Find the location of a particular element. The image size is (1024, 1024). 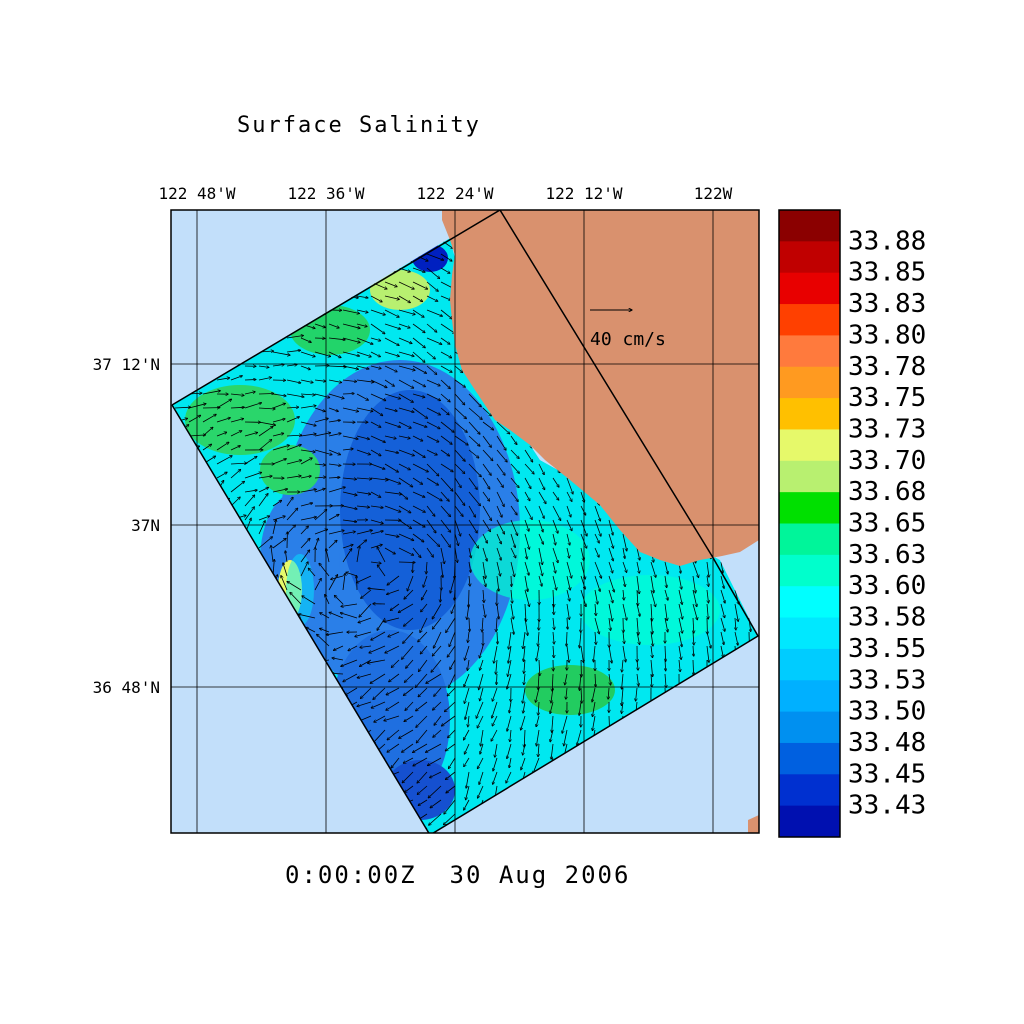

timestamp: 0:00:00Z 30 Aug 2006 is located at coordinates (457, 875).